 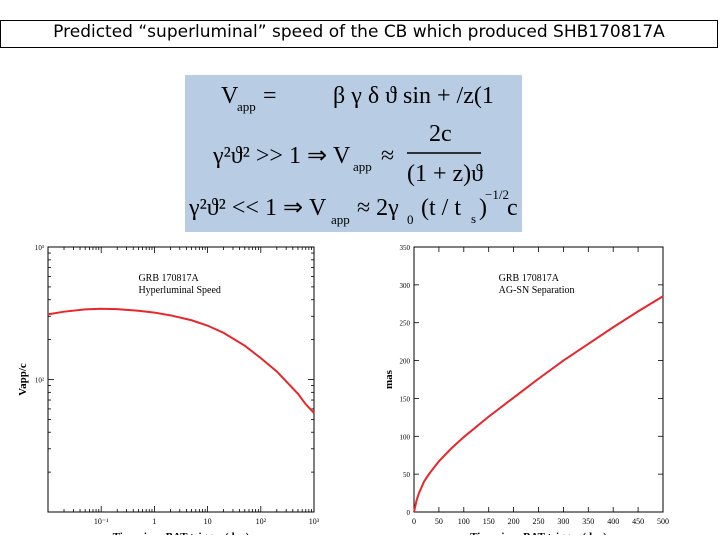 I want to click on chart1-x-tick-label: 200, so click(x=514, y=521).